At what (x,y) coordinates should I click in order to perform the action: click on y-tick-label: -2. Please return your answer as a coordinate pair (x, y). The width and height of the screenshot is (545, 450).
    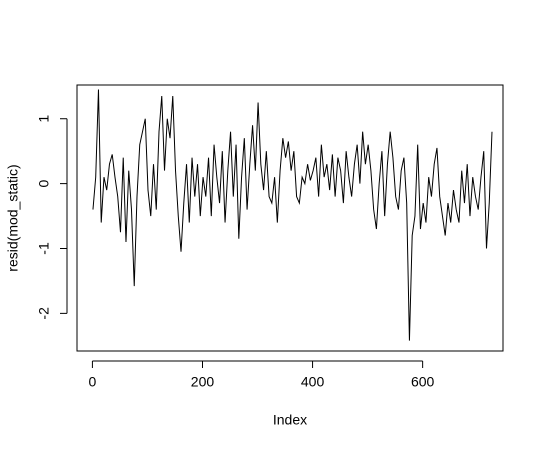
    Looking at the image, I should click on (44, 313).